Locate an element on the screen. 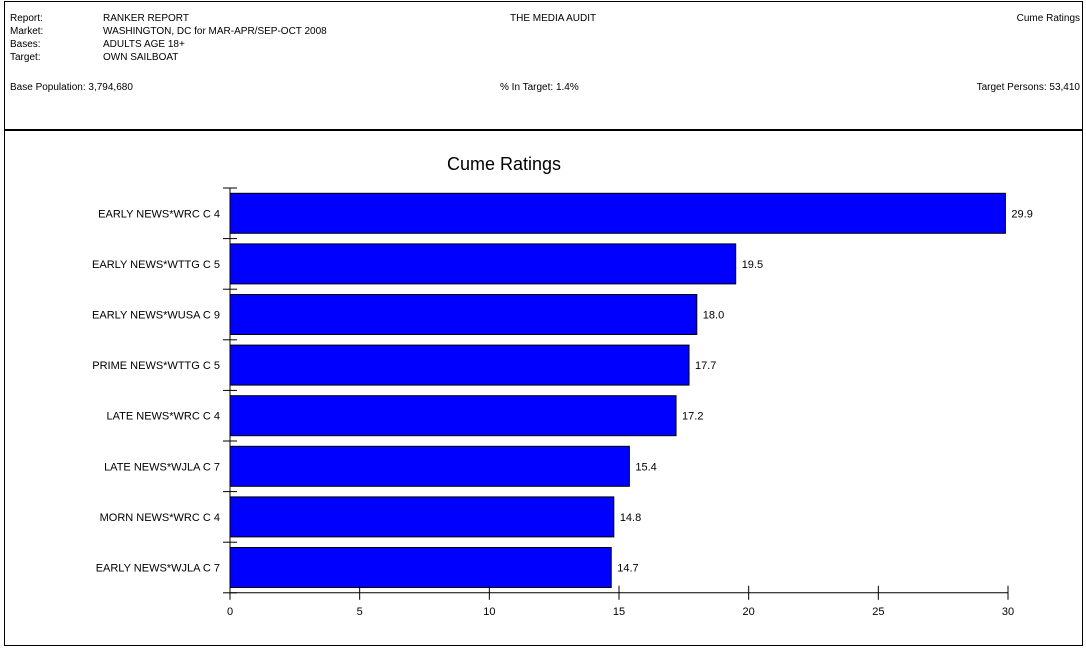 The height and width of the screenshot is (649, 1086). bases-label: Bases: is located at coordinates (25, 44).